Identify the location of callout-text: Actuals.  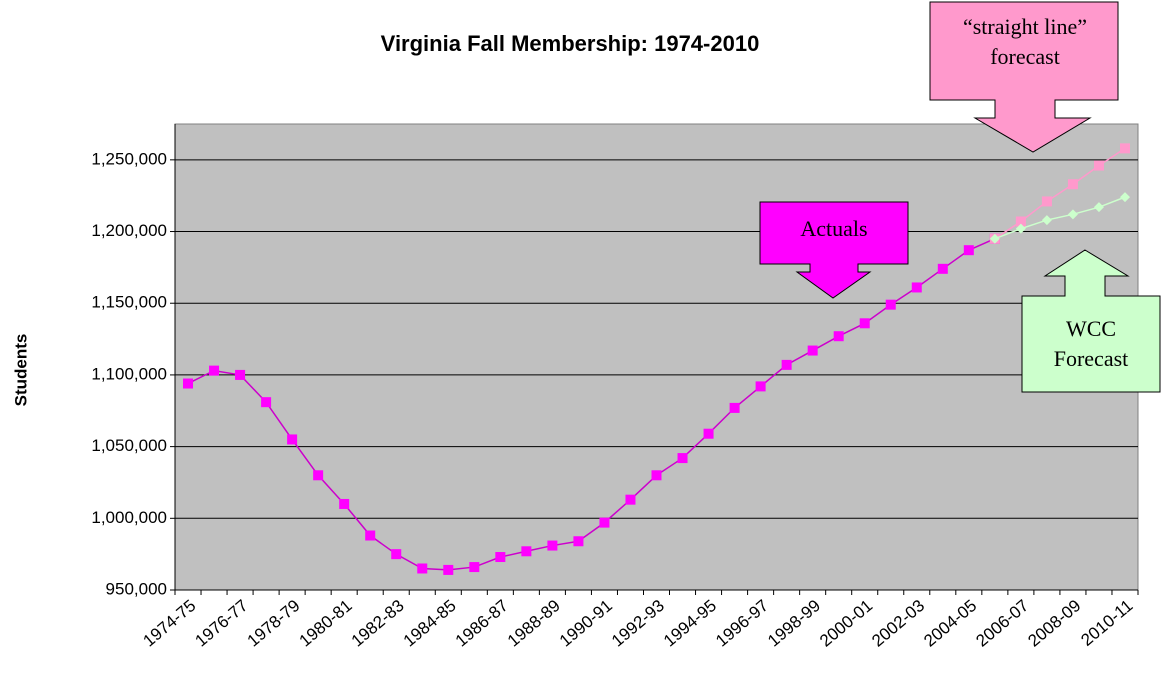
(834, 228).